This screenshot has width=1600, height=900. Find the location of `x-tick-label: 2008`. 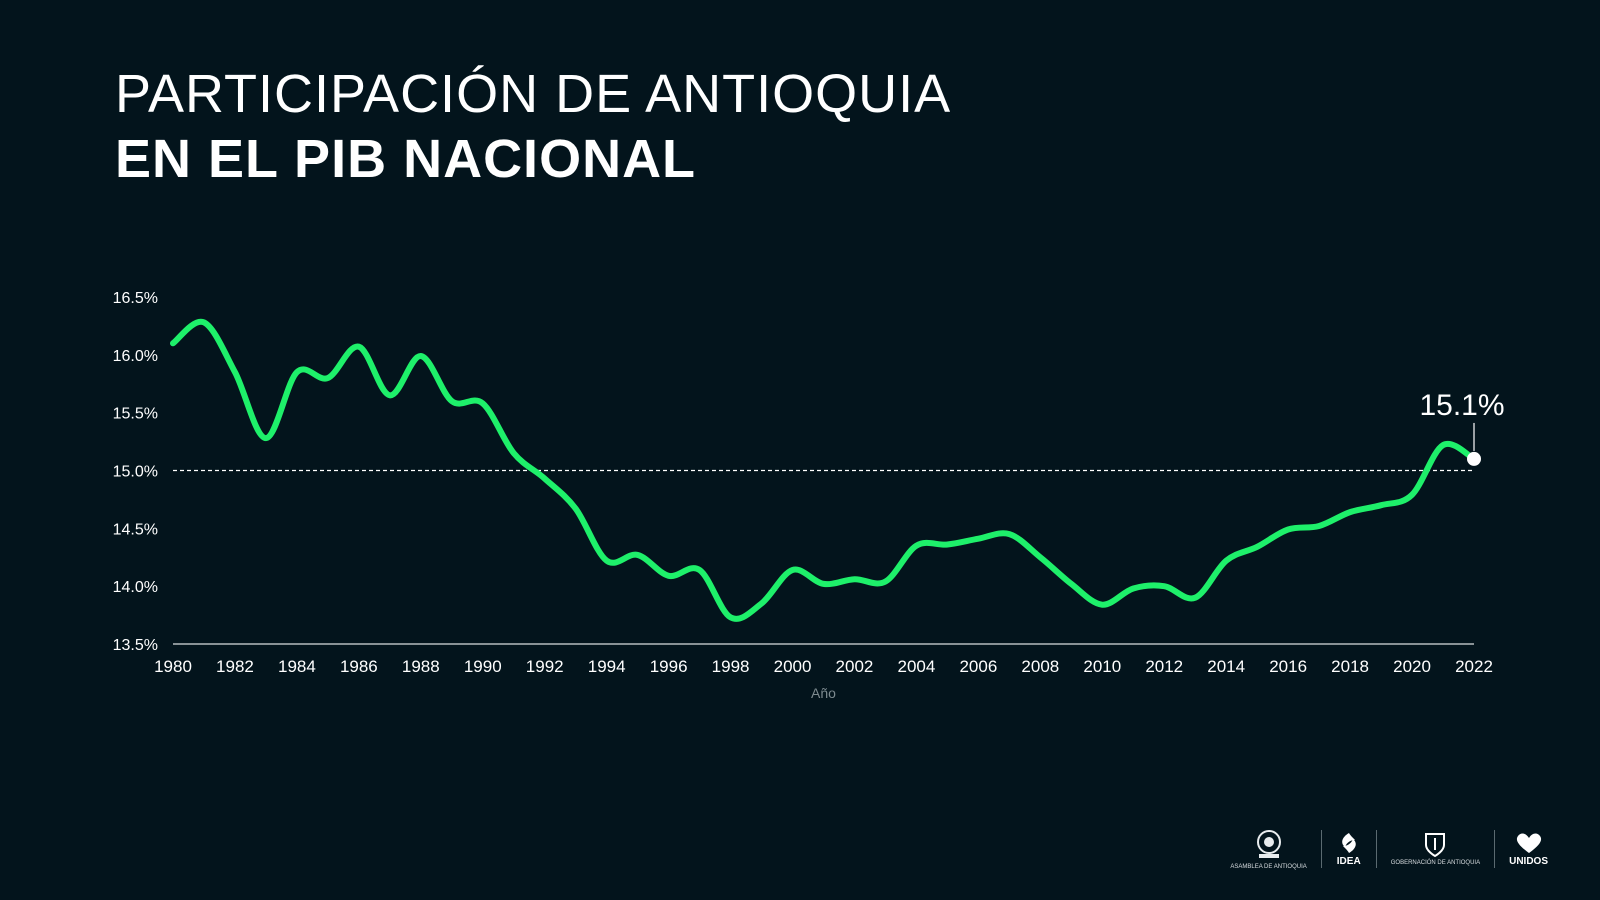

x-tick-label: 2008 is located at coordinates (1040, 666).